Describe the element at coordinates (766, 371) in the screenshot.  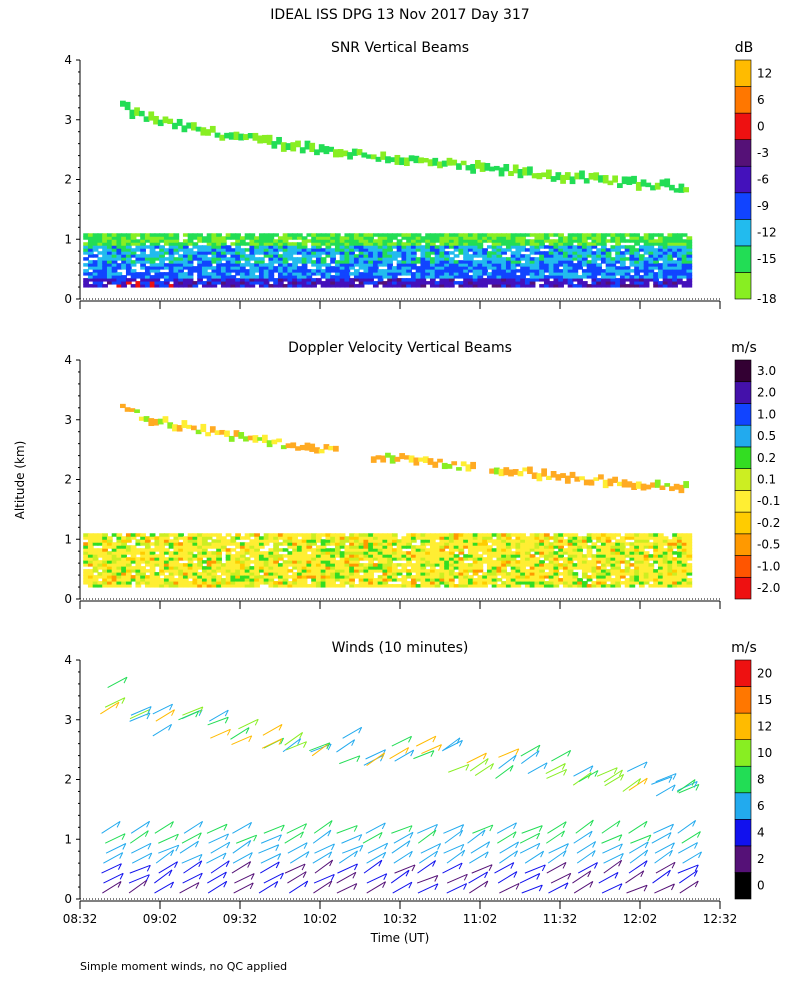
I see `doppler-colorbar-label: 3.0` at that location.